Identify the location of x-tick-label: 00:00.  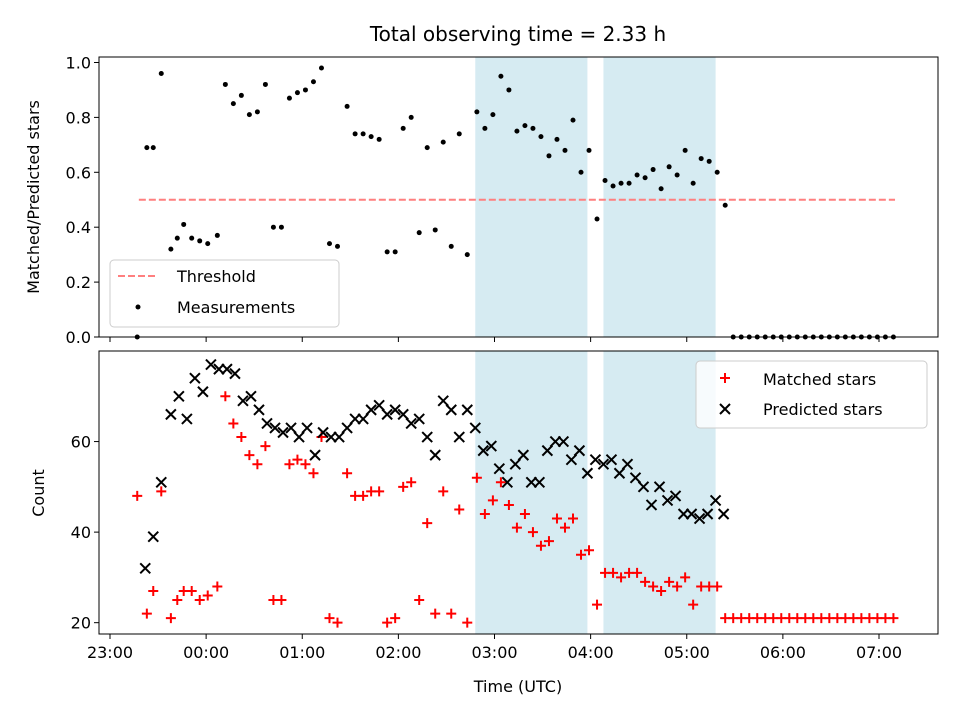
(206, 652).